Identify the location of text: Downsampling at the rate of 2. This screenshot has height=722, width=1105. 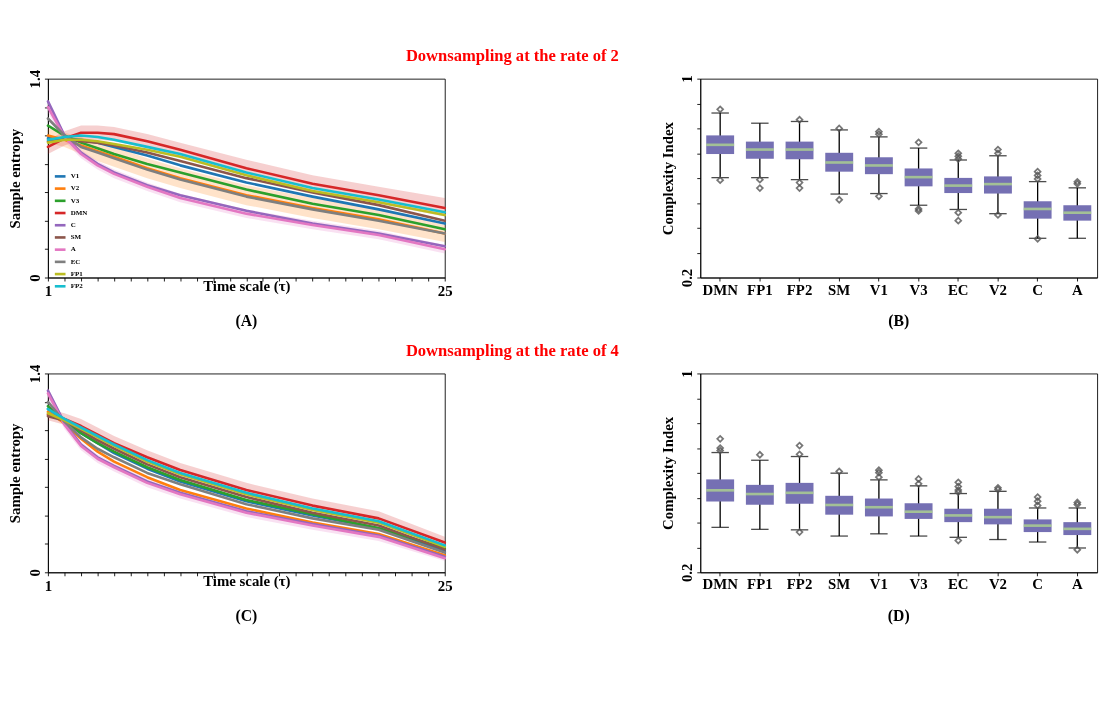
(512, 55).